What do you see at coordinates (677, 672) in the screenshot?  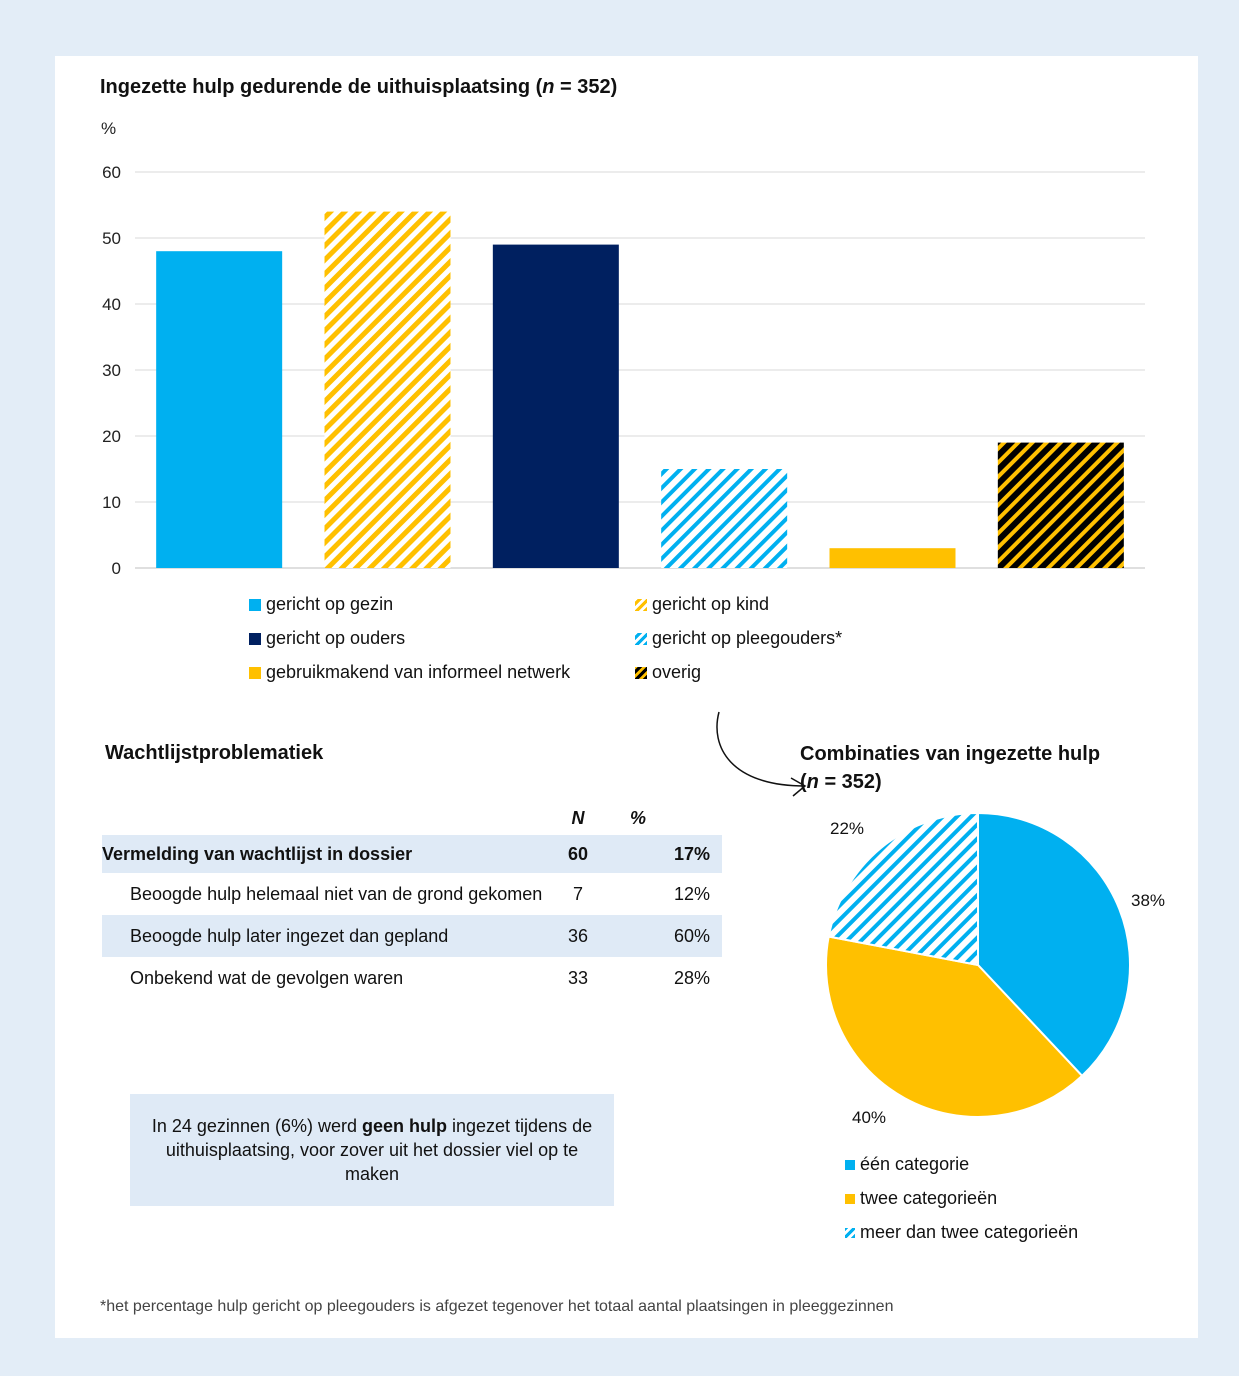 I see `legend-label: overig` at bounding box center [677, 672].